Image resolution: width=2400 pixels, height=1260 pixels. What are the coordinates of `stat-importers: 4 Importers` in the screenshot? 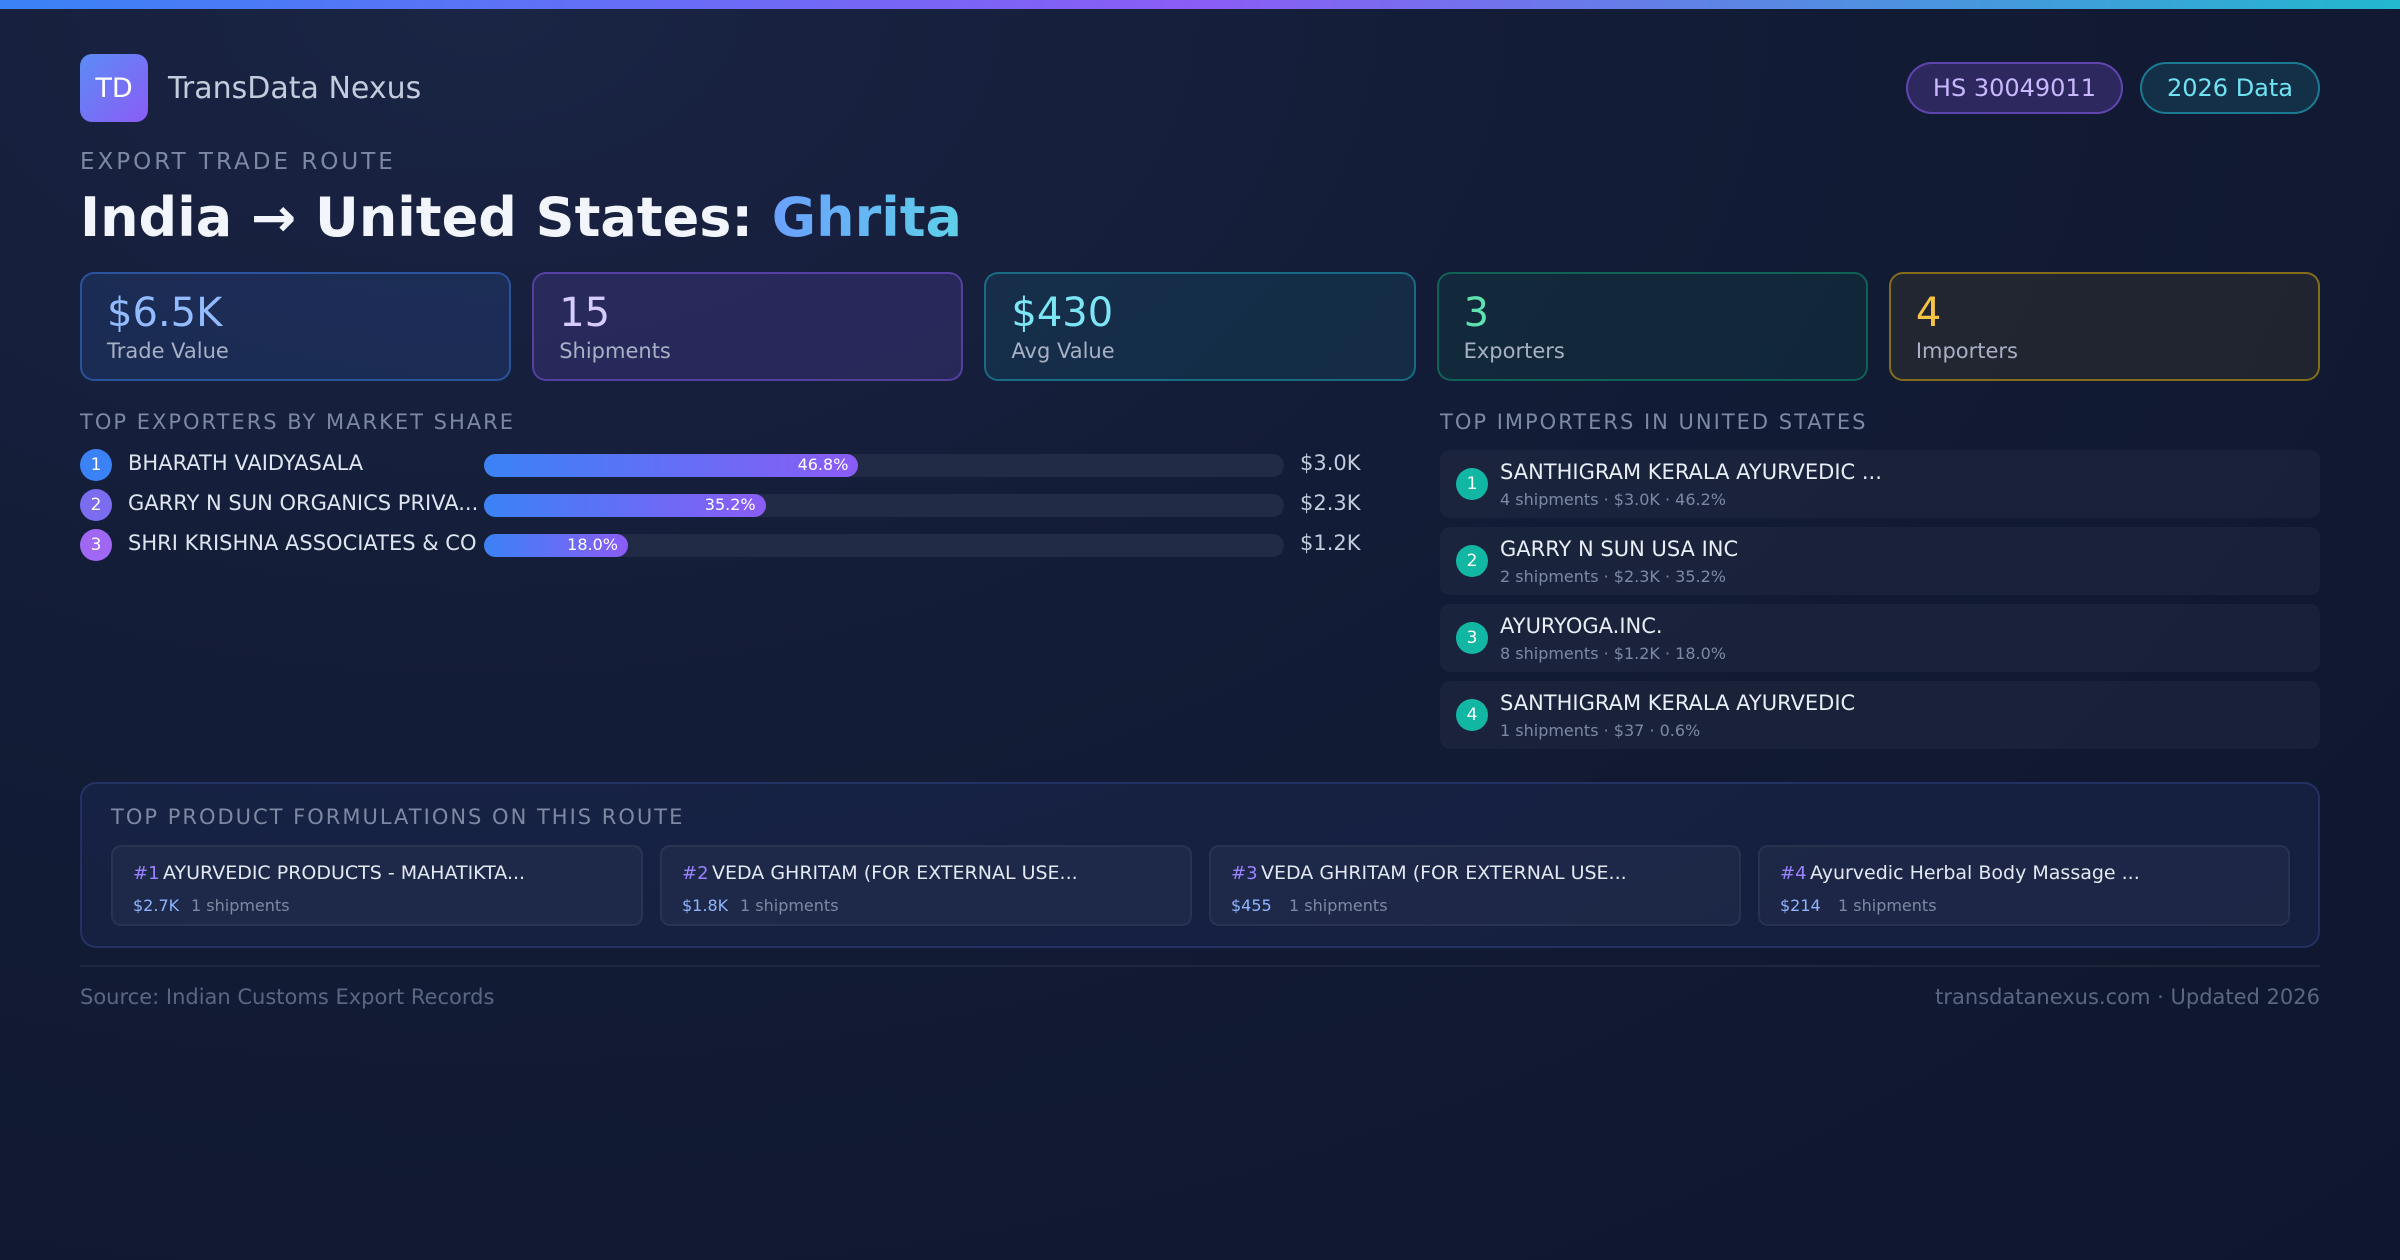 It's located at (2104, 326).